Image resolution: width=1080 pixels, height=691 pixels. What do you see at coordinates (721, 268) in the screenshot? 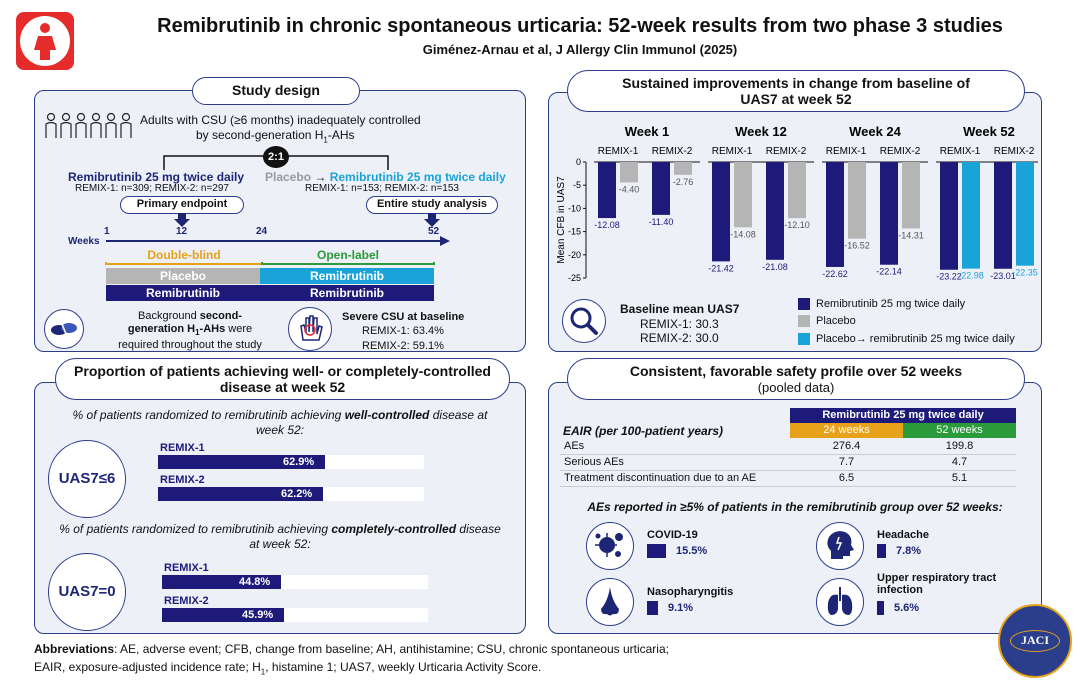
I see `bar-value-label: -21.42` at bounding box center [721, 268].